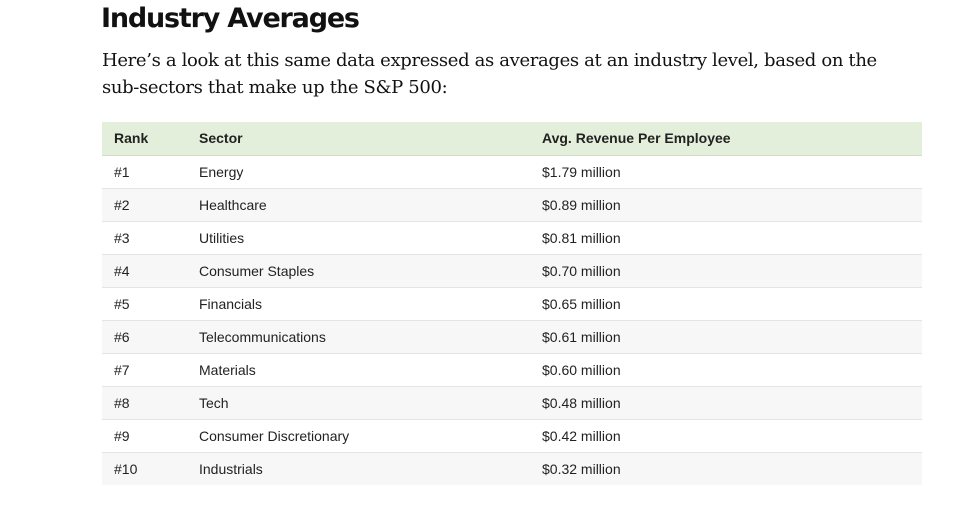 The height and width of the screenshot is (531, 962). Describe the element at coordinates (581, 468) in the screenshot. I see `revenue-cell: $0.32 million` at that location.